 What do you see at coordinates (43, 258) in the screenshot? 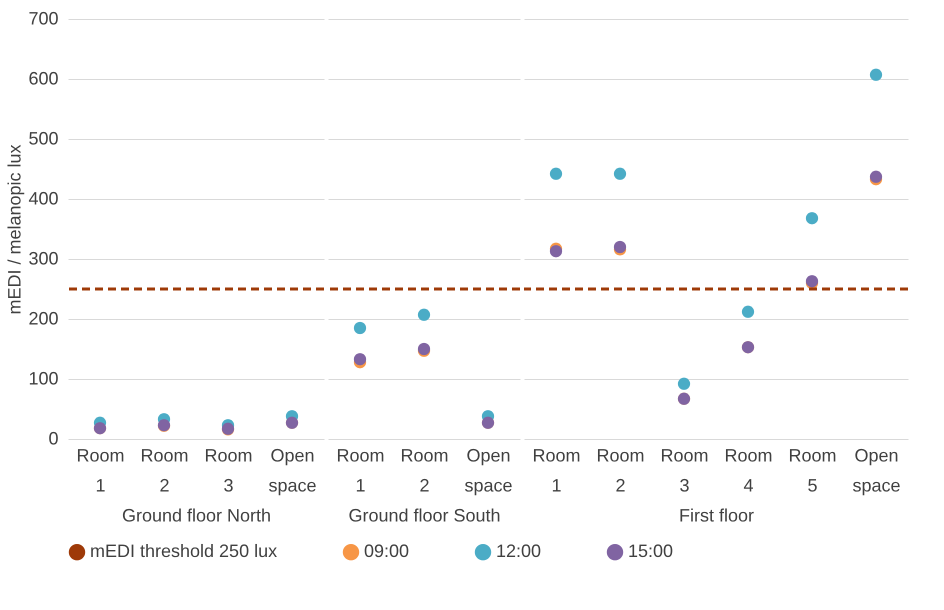
I see `y-tick-label: 300` at bounding box center [43, 258].